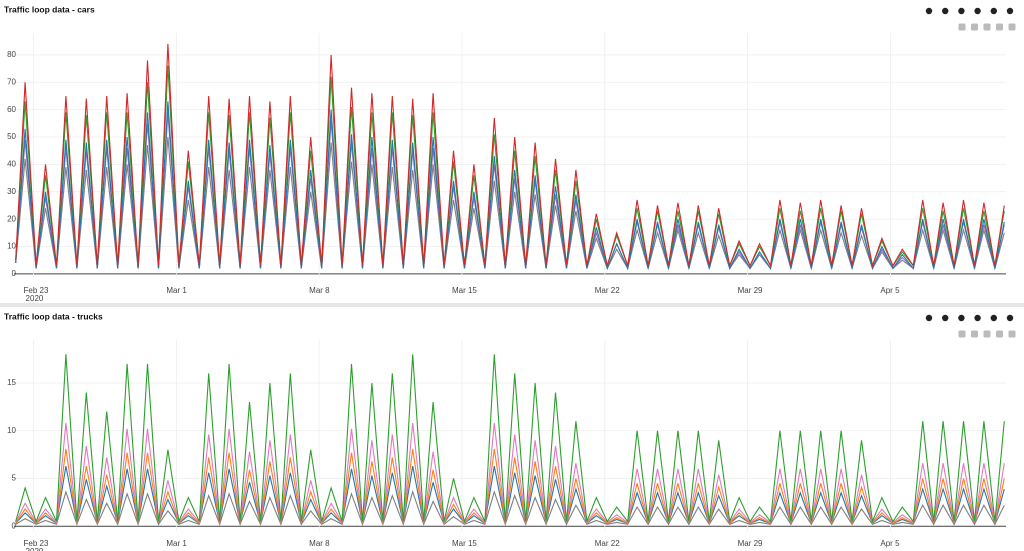  I want to click on y-tick-label: 20, so click(11, 218).